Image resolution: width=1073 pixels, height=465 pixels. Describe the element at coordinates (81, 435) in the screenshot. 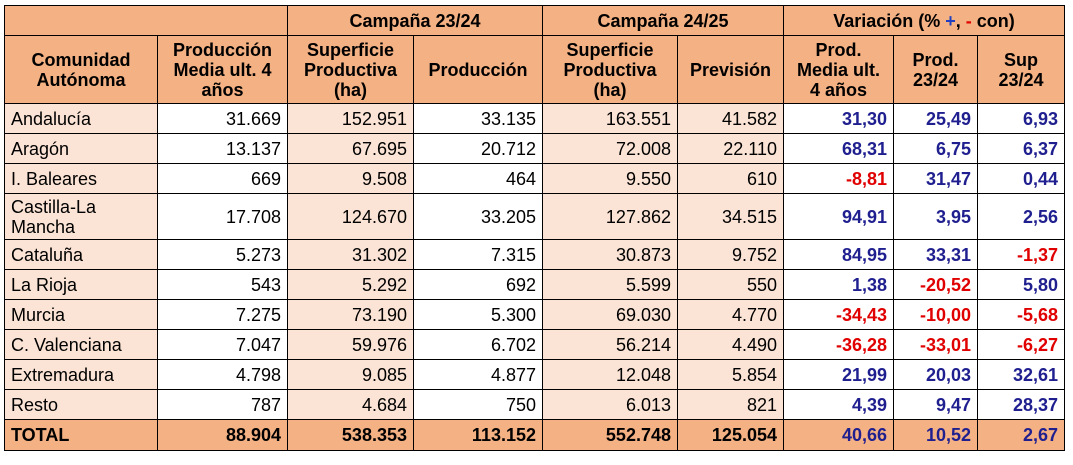

I see `total-label: TOTAL` at that location.